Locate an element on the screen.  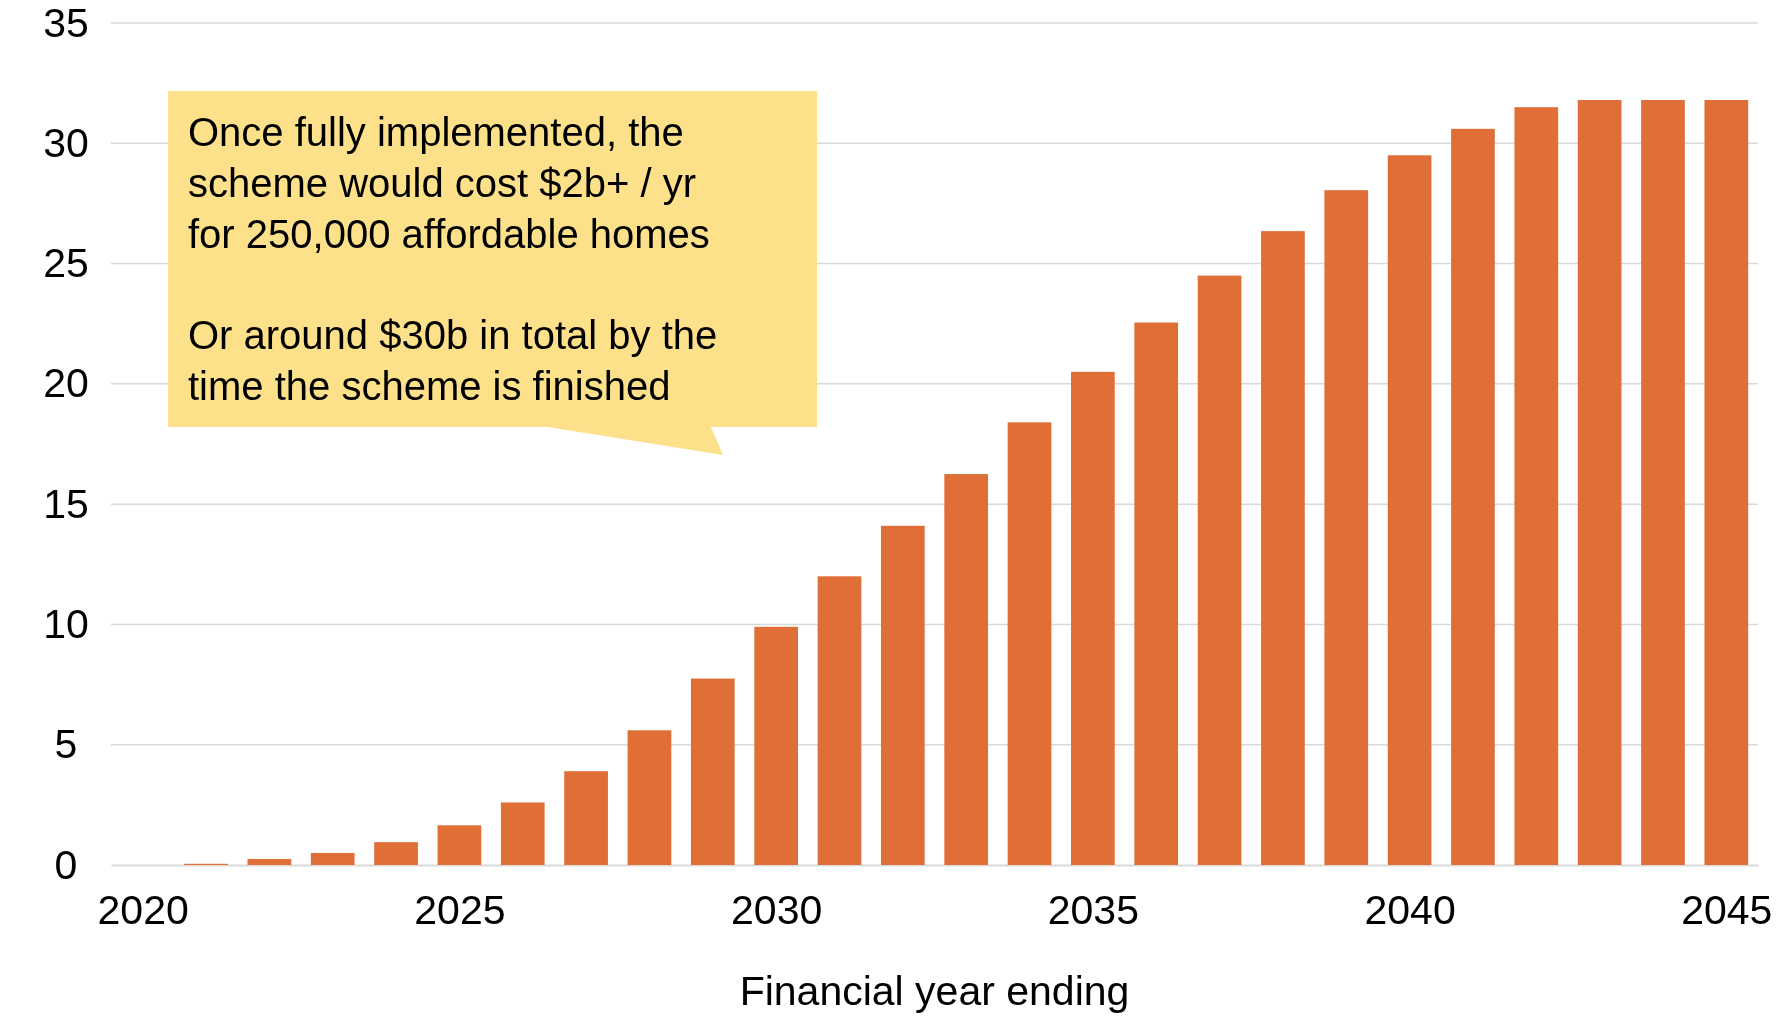
x-tick-label: 2035 is located at coordinates (1093, 910).